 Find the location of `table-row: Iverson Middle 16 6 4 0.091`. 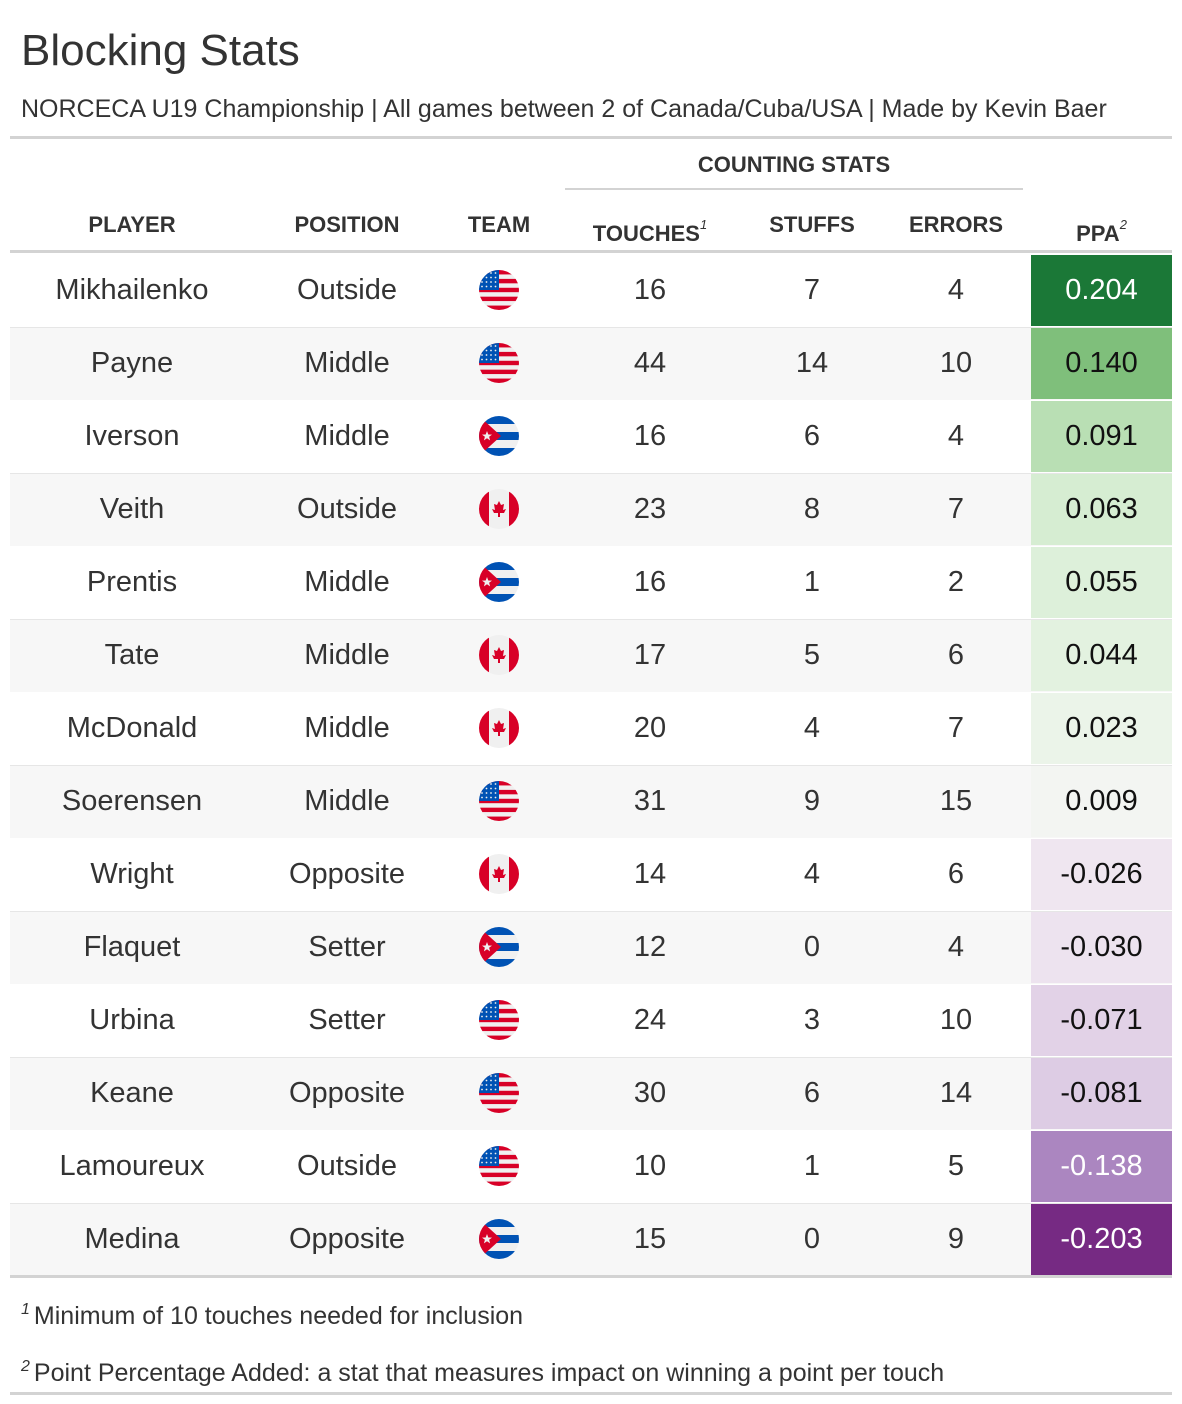

table-row: Iverson Middle 16 6 4 0.091 is located at coordinates (591, 436).